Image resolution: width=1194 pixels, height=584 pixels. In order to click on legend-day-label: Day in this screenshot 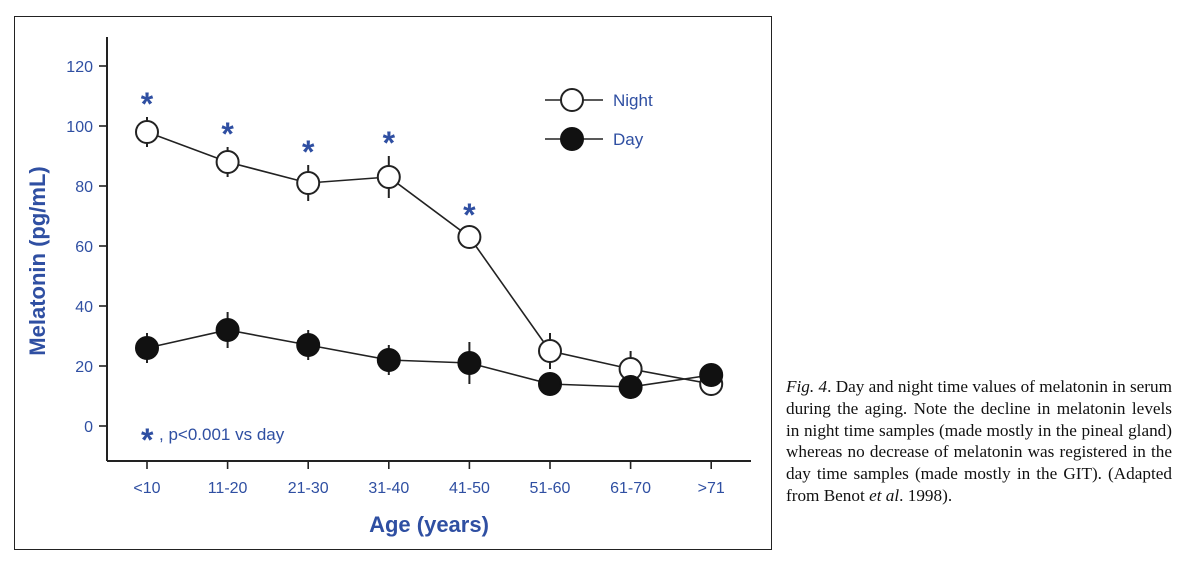, I will do `click(628, 139)`.